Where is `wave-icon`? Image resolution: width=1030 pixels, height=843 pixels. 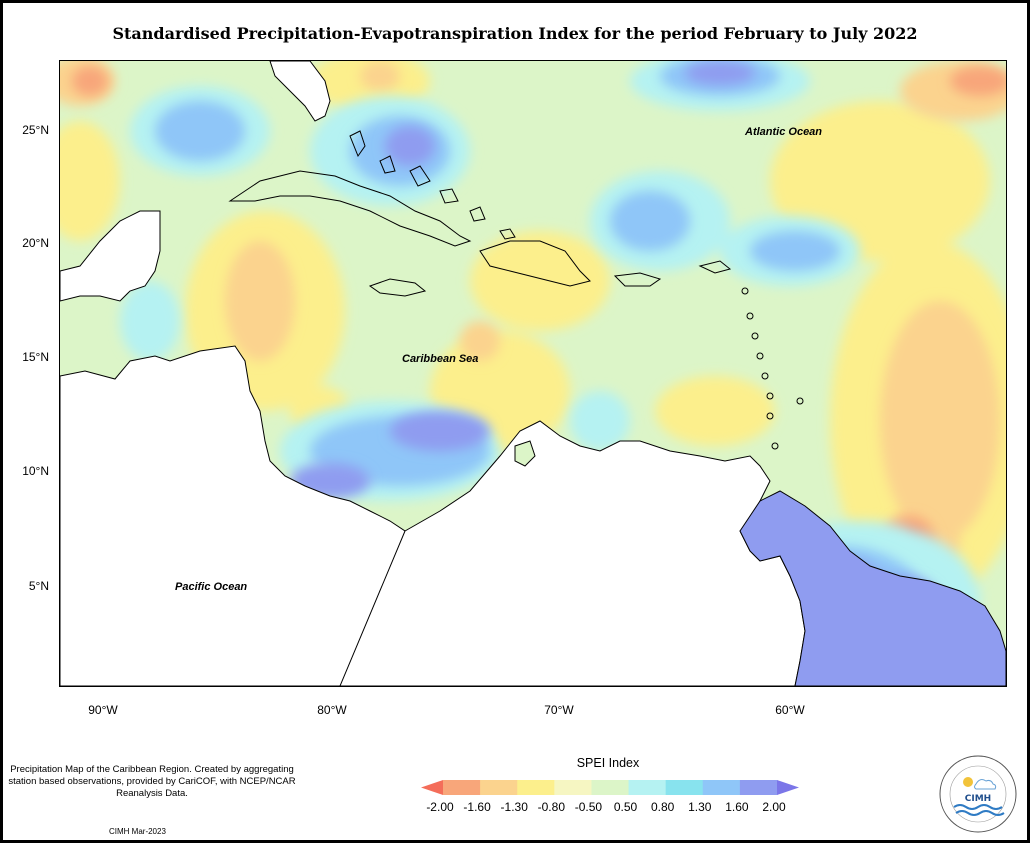 wave-icon is located at coordinates (978, 807).